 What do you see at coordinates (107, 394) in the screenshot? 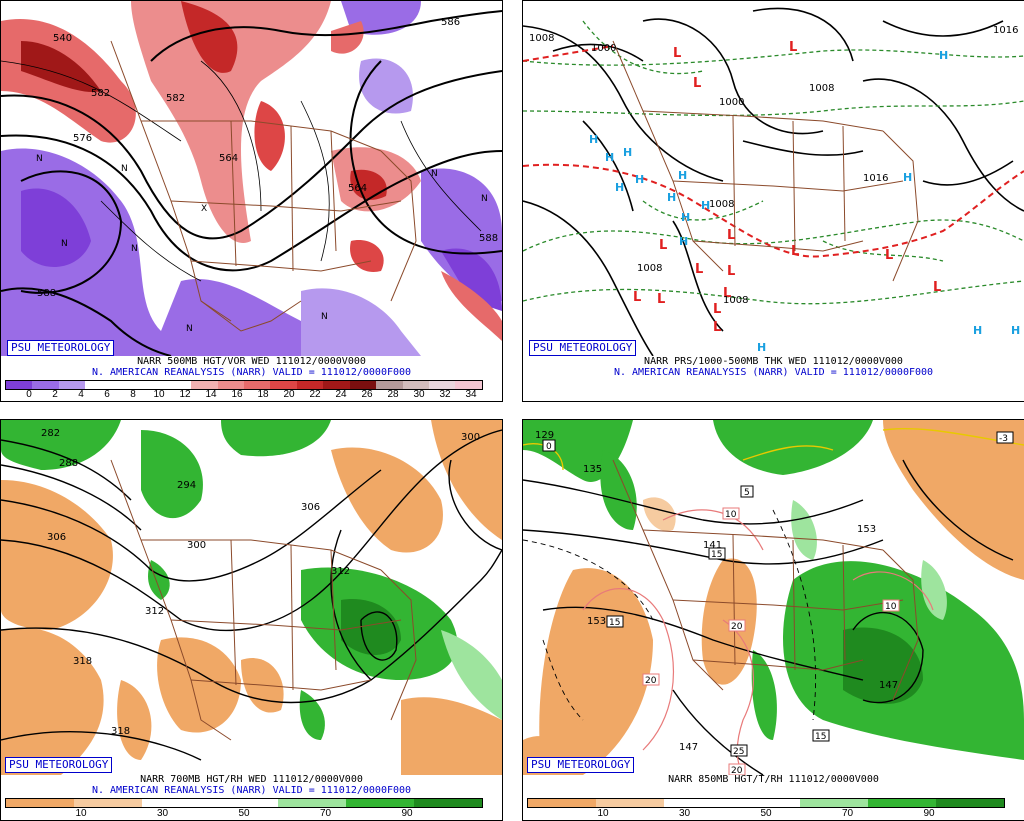
I see `scale-tick-label: 6` at bounding box center [107, 394].